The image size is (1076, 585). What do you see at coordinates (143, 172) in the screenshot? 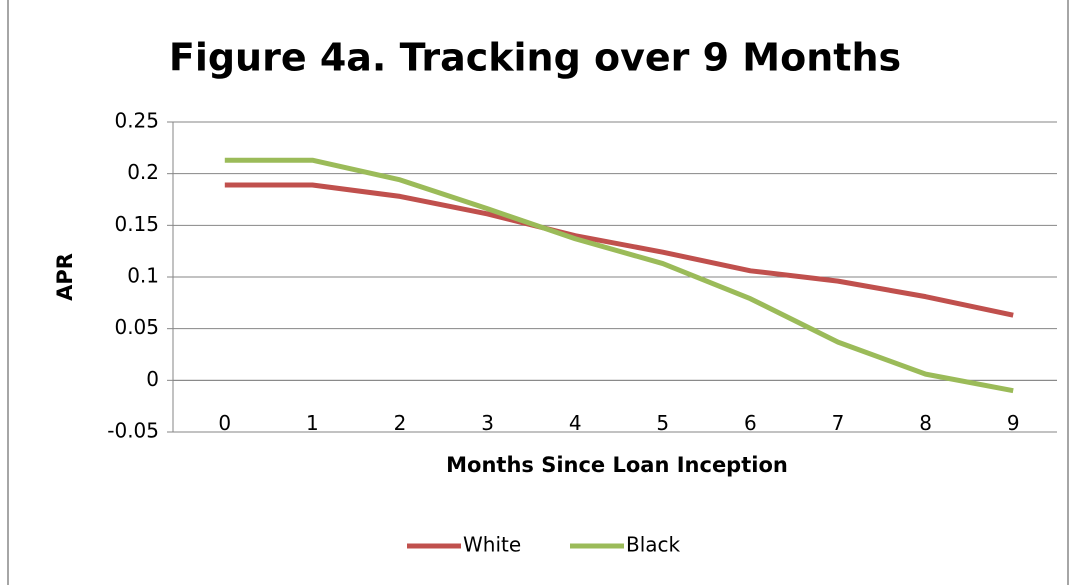
I see `y-tick-label: 0.2` at bounding box center [143, 172].